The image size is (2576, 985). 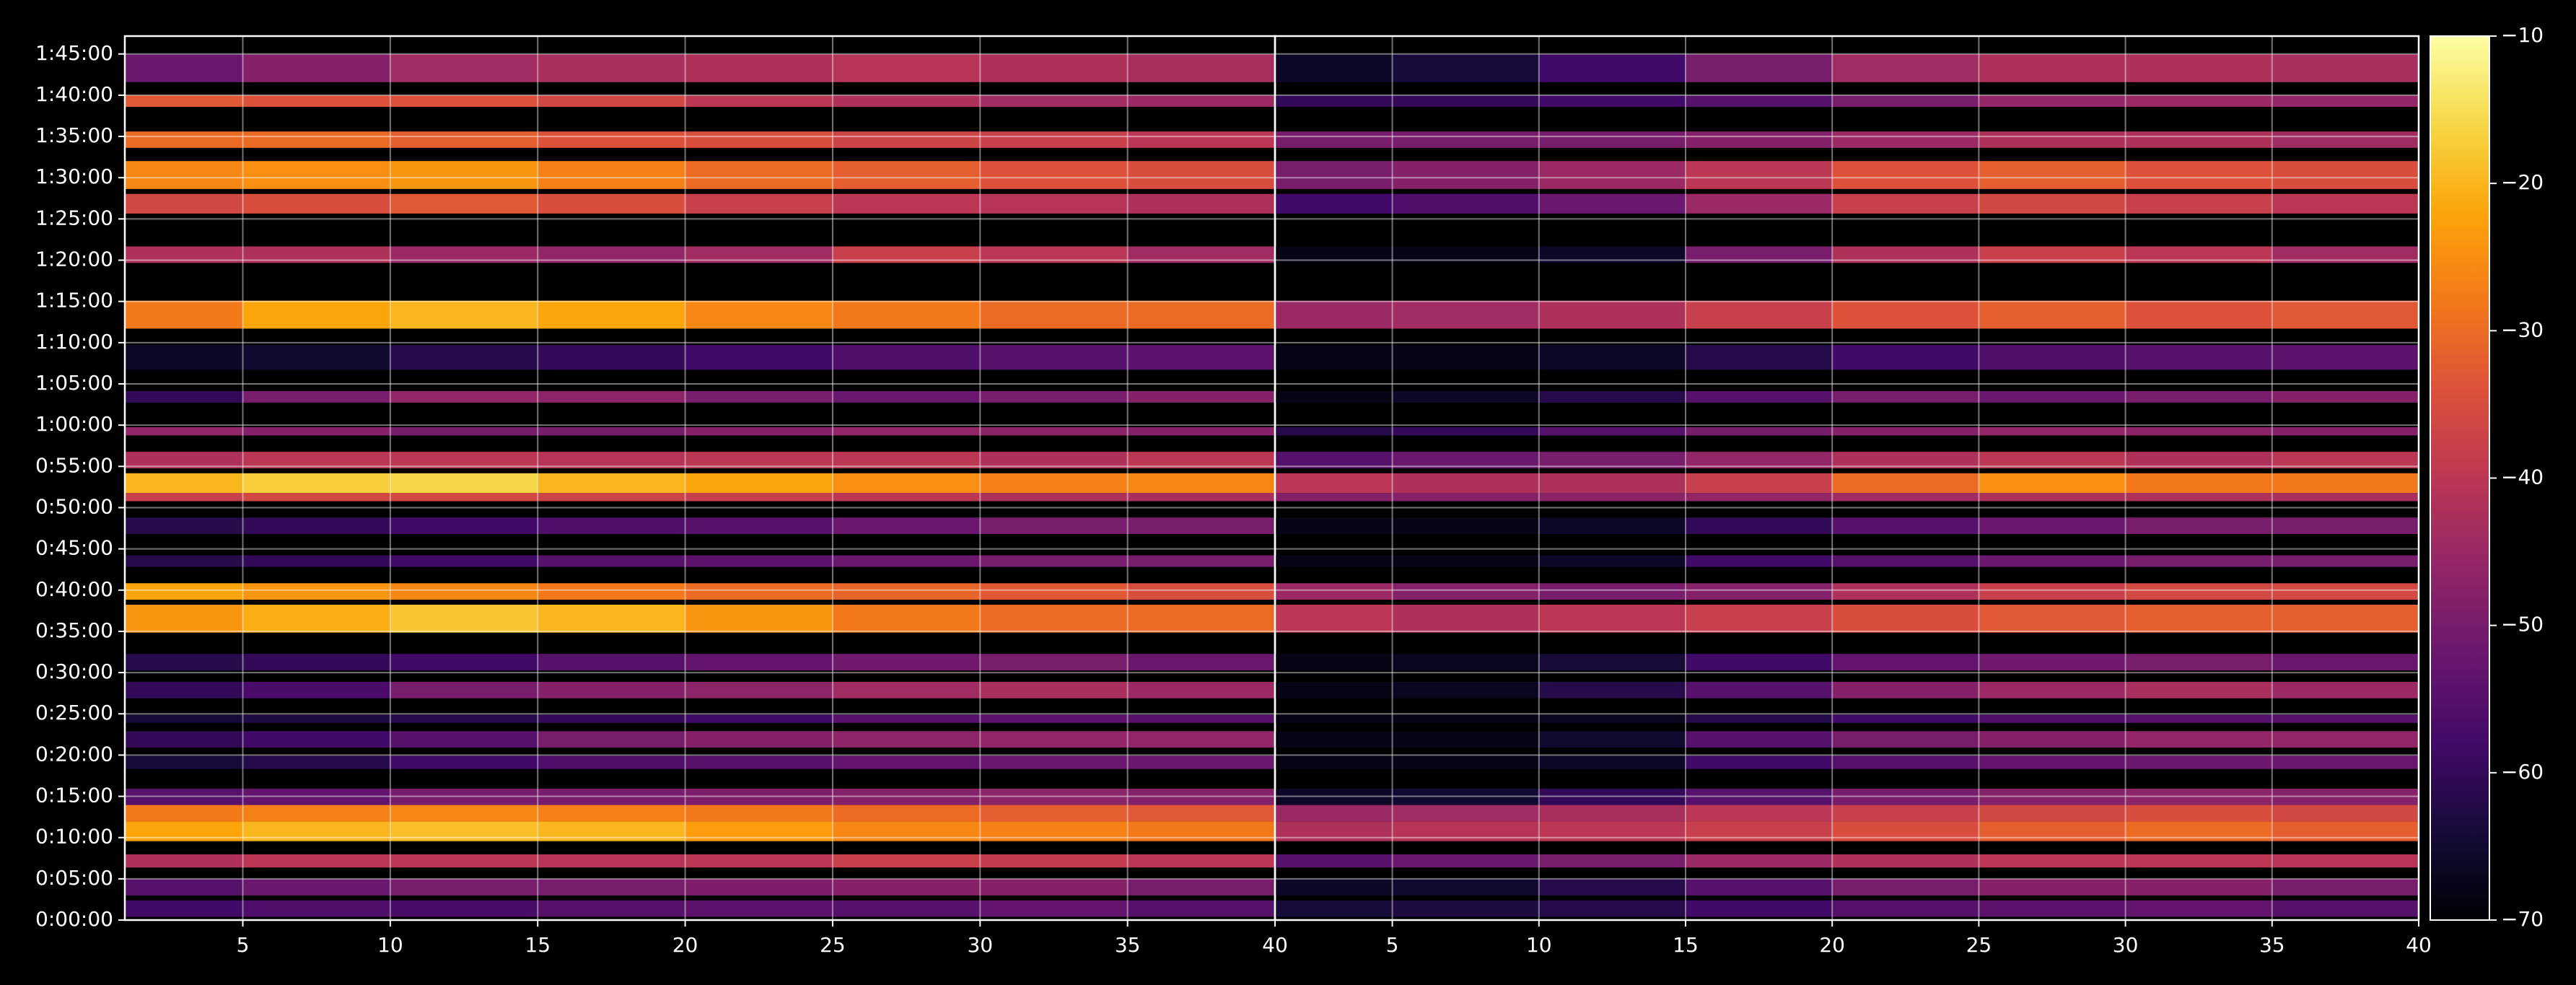 What do you see at coordinates (2272, 945) in the screenshot?
I see `x-tick-label: 35` at bounding box center [2272, 945].